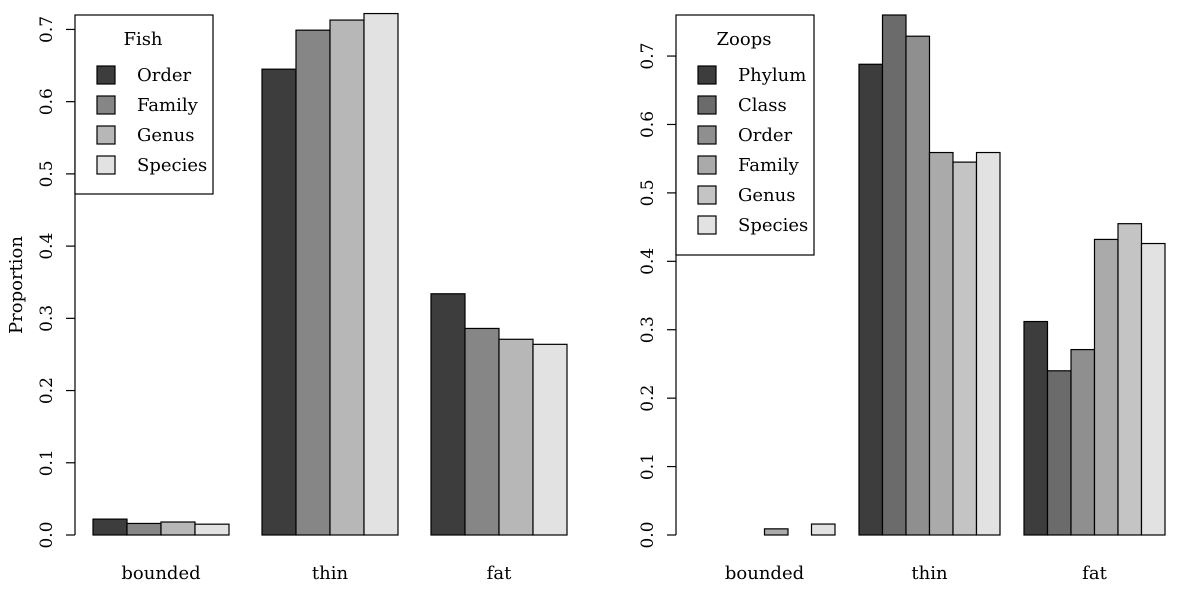 This screenshot has height=600, width=1200. I want to click on y-axis-title: Proportion, so click(16, 285).